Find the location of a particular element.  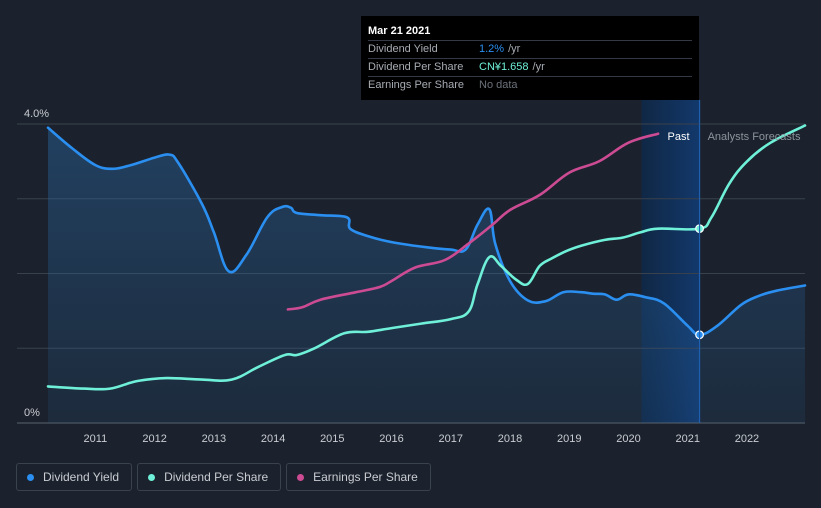

x-tick-label: 2012 is located at coordinates (154, 439).